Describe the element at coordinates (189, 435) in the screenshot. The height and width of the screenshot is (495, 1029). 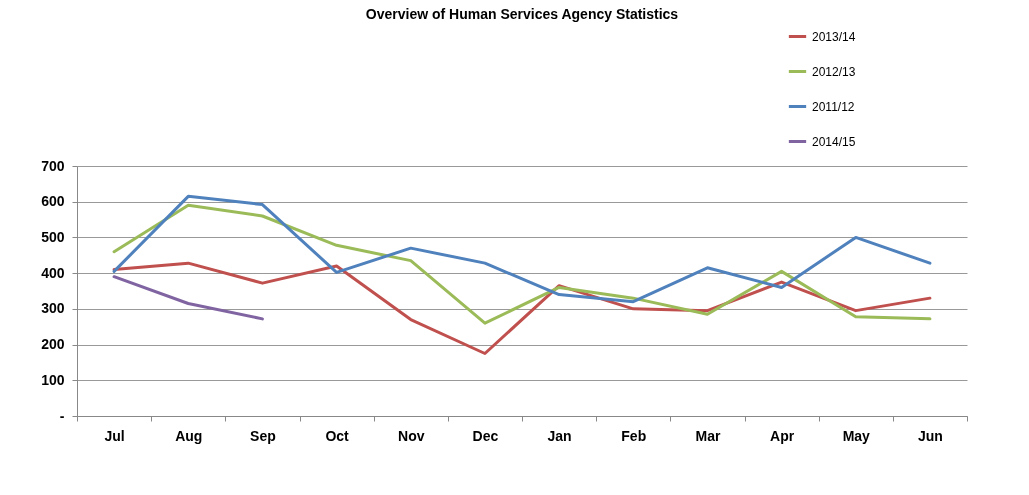
I see `x-tick-label: Aug` at that location.